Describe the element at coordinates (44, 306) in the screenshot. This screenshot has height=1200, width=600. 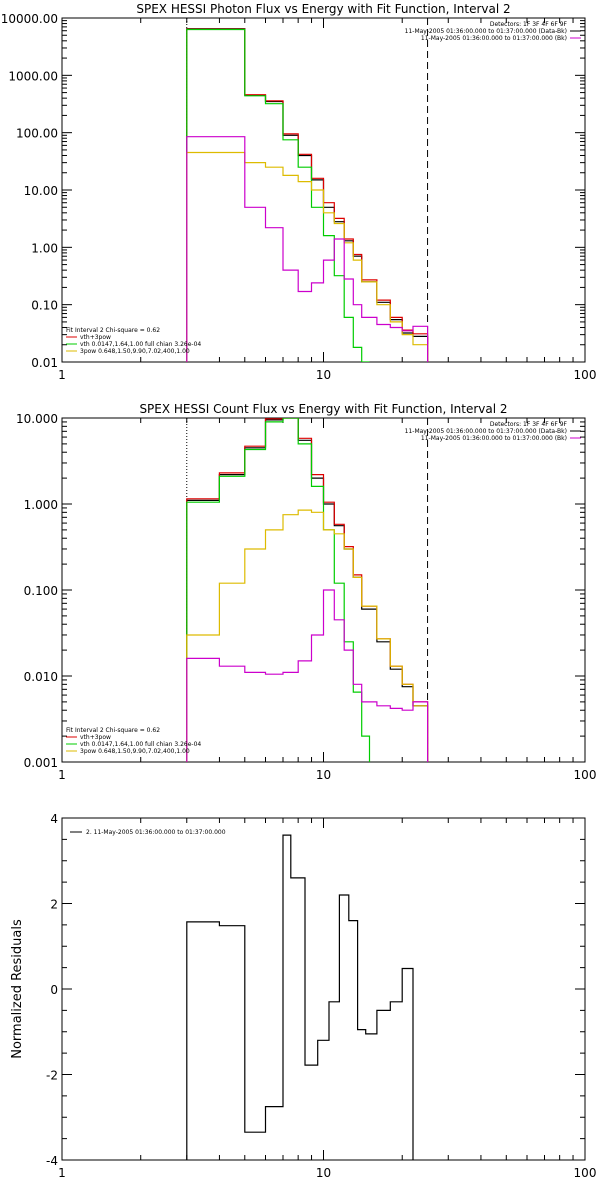
I see `y-tick-label: 0.10` at that location.